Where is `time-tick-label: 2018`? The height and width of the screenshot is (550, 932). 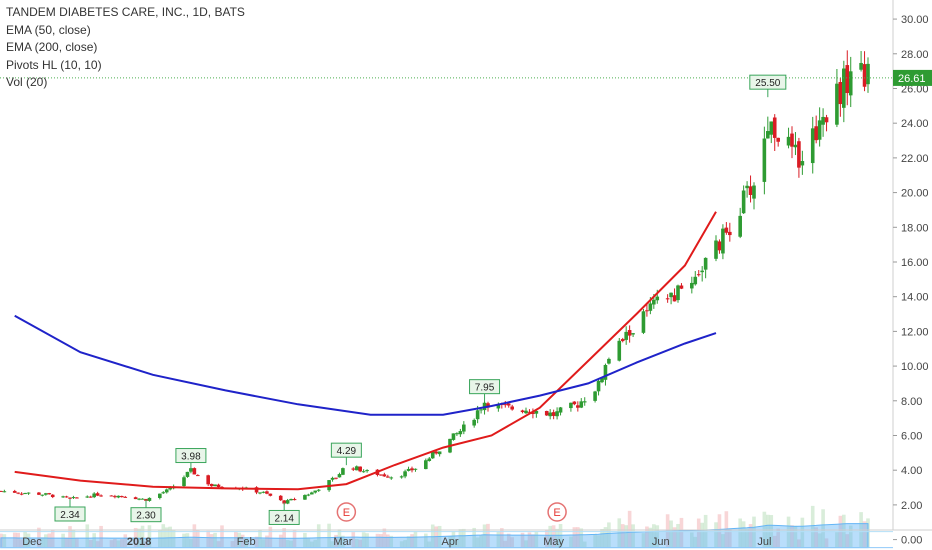
time-tick-label: 2018 is located at coordinates (139, 542).